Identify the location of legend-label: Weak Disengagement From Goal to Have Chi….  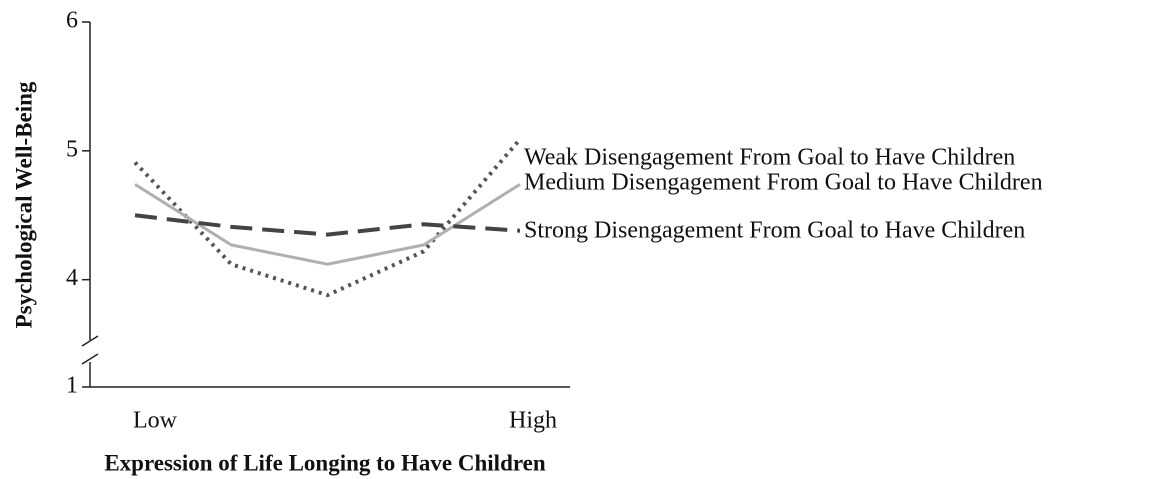
(769, 158).